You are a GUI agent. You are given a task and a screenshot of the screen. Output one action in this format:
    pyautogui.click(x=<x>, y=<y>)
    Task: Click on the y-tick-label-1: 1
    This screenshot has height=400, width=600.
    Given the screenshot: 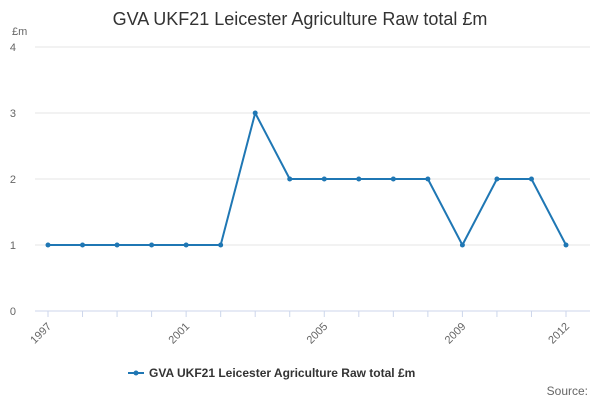 What is the action you would take?
    pyautogui.click(x=13, y=246)
    